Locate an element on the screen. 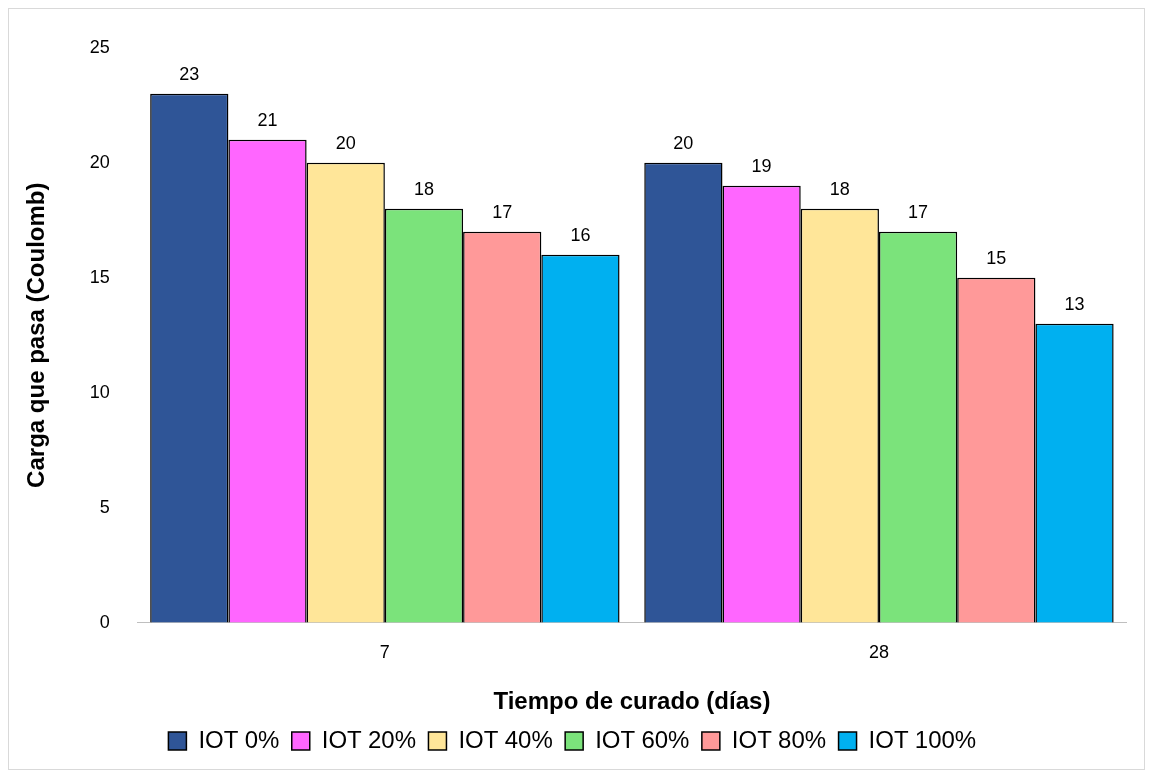 The height and width of the screenshot is (778, 1153). data-label: 13 is located at coordinates (1074, 303).